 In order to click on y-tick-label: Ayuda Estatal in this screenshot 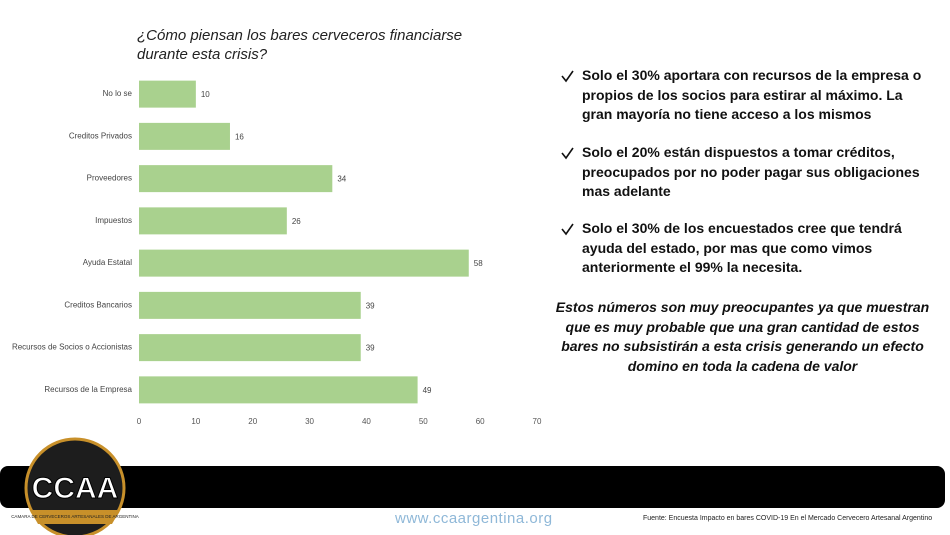, I will do `click(107, 262)`.